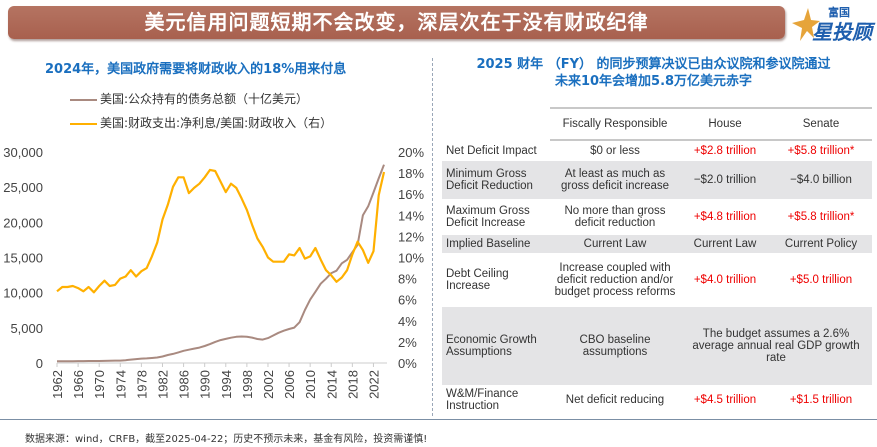 This screenshot has width=877, height=447. What do you see at coordinates (83, 99) in the screenshot?
I see `legend-swatch-debt` at bounding box center [83, 99].